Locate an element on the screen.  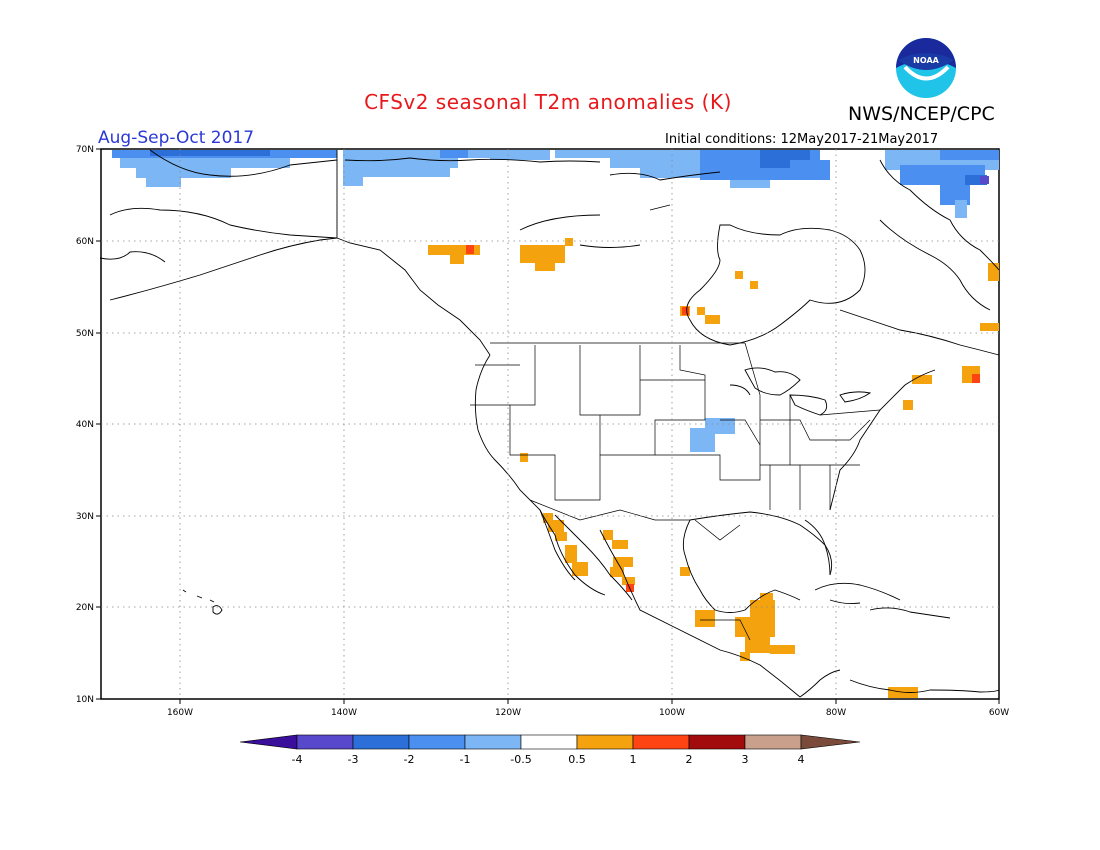
colorbar-arrow-high is located at coordinates (830, 742).